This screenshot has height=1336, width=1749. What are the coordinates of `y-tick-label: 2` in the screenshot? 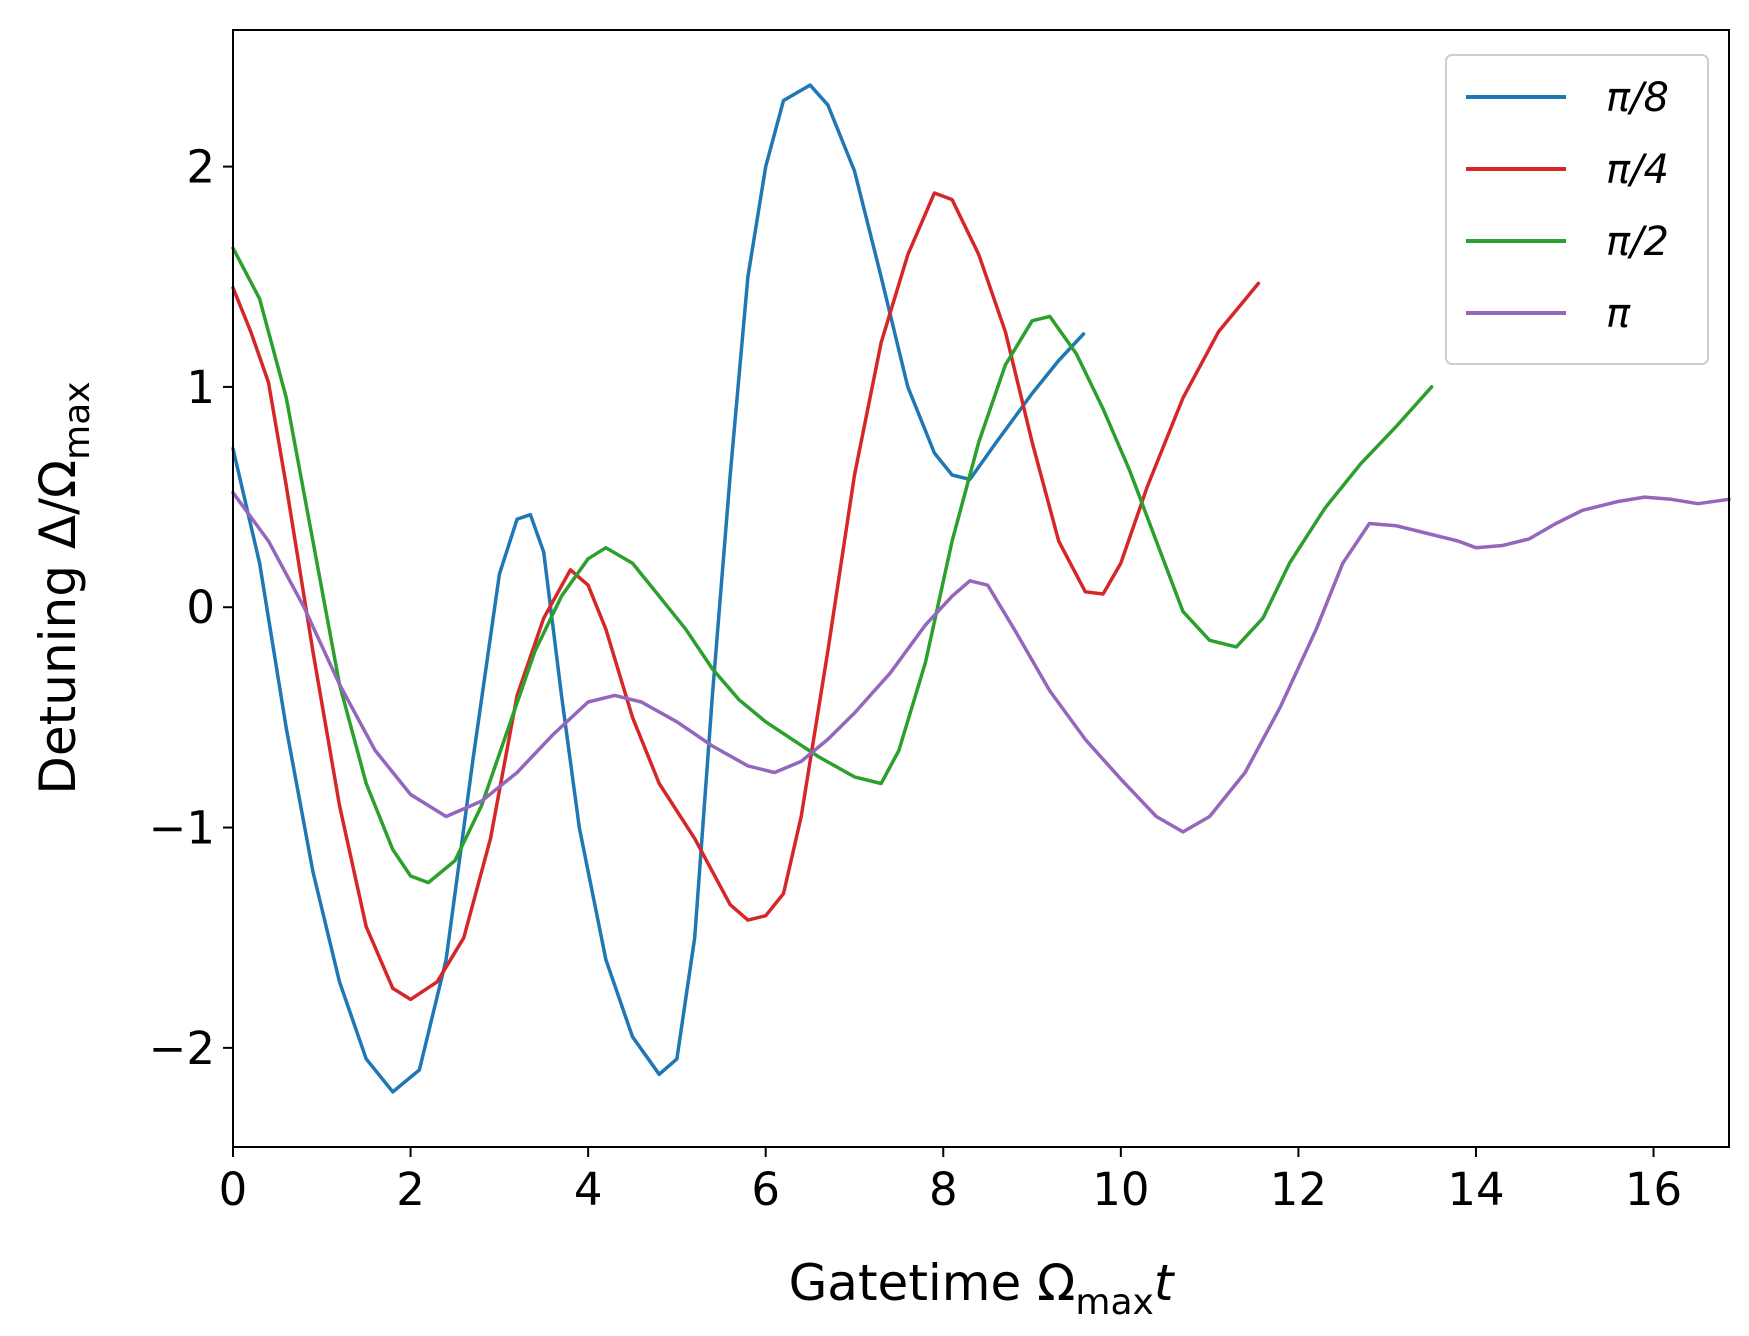 It's located at (200, 167).